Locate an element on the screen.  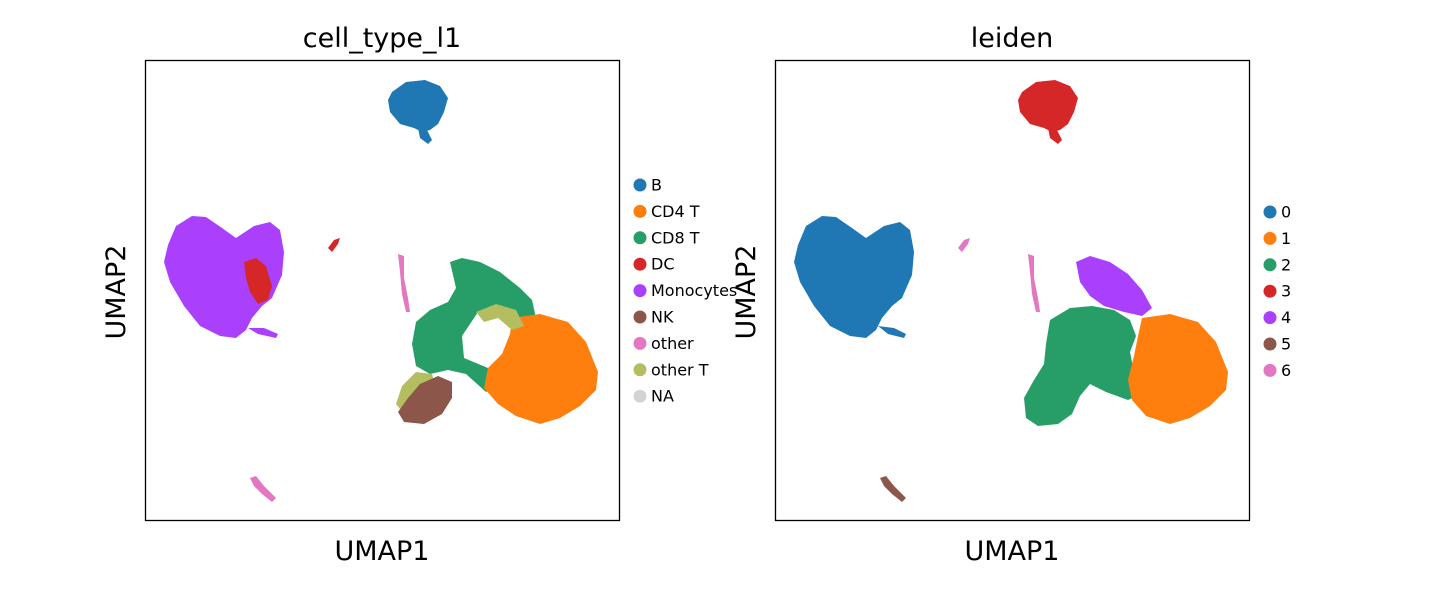
legend-label: 1 is located at coordinates (1286, 238).